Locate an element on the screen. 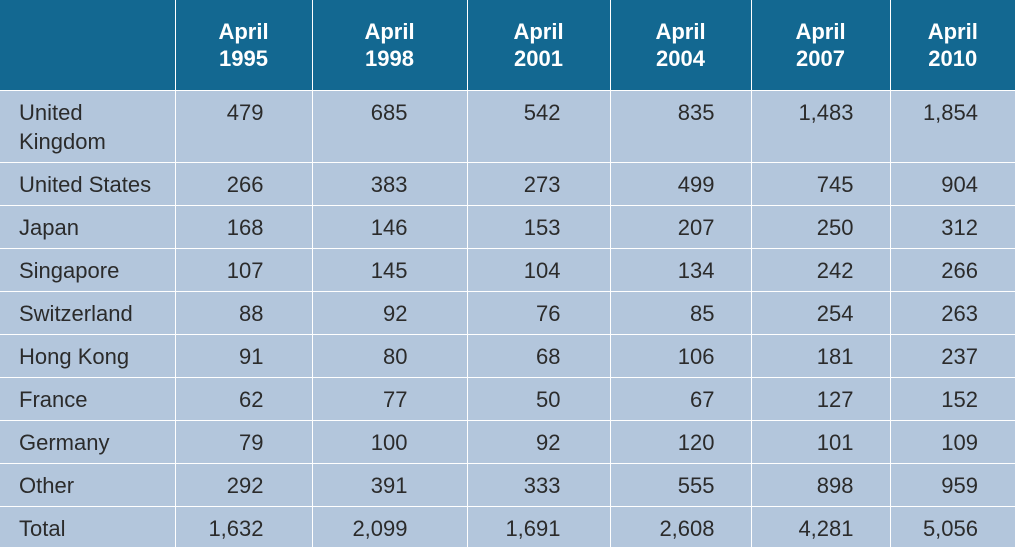  header-line2: 2001 is located at coordinates (538, 58).